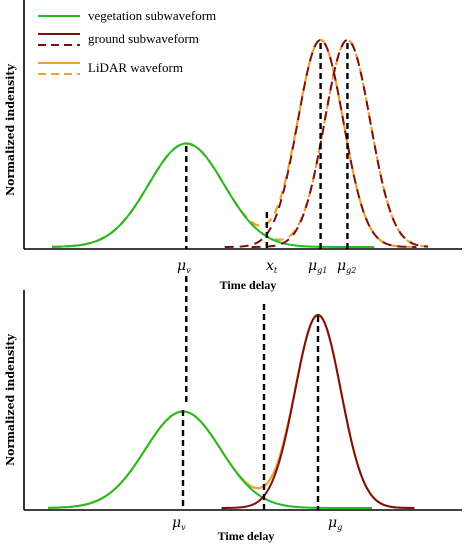 The height and width of the screenshot is (546, 474). I want to click on bottom-marker-label-mu-v: μv, so click(179, 523).